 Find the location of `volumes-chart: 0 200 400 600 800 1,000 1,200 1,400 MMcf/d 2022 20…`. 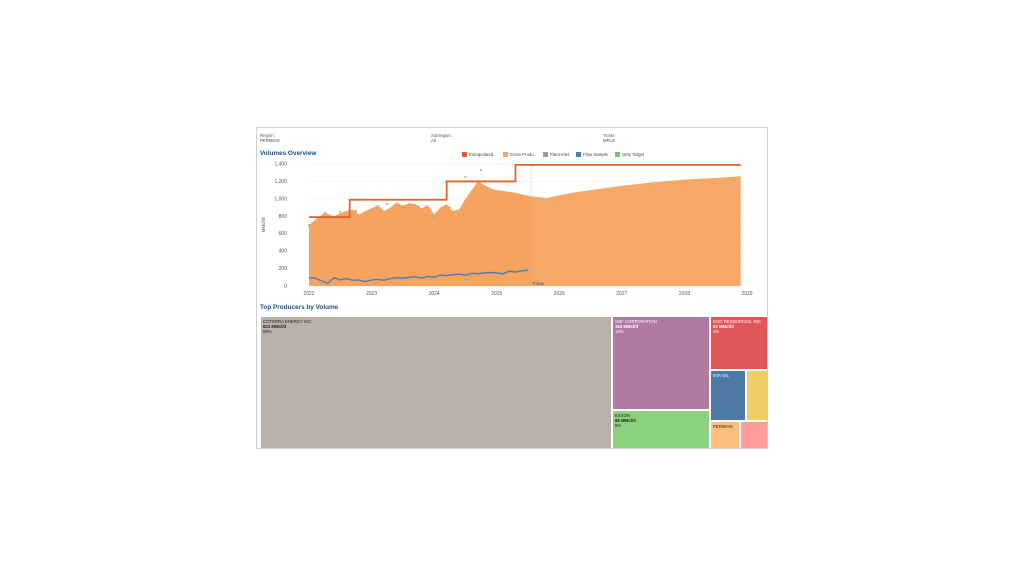

volumes-chart: 0 200 400 600 800 1,000 1,200 1,400 MMcf/d 2022 20… is located at coordinates (512, 228).